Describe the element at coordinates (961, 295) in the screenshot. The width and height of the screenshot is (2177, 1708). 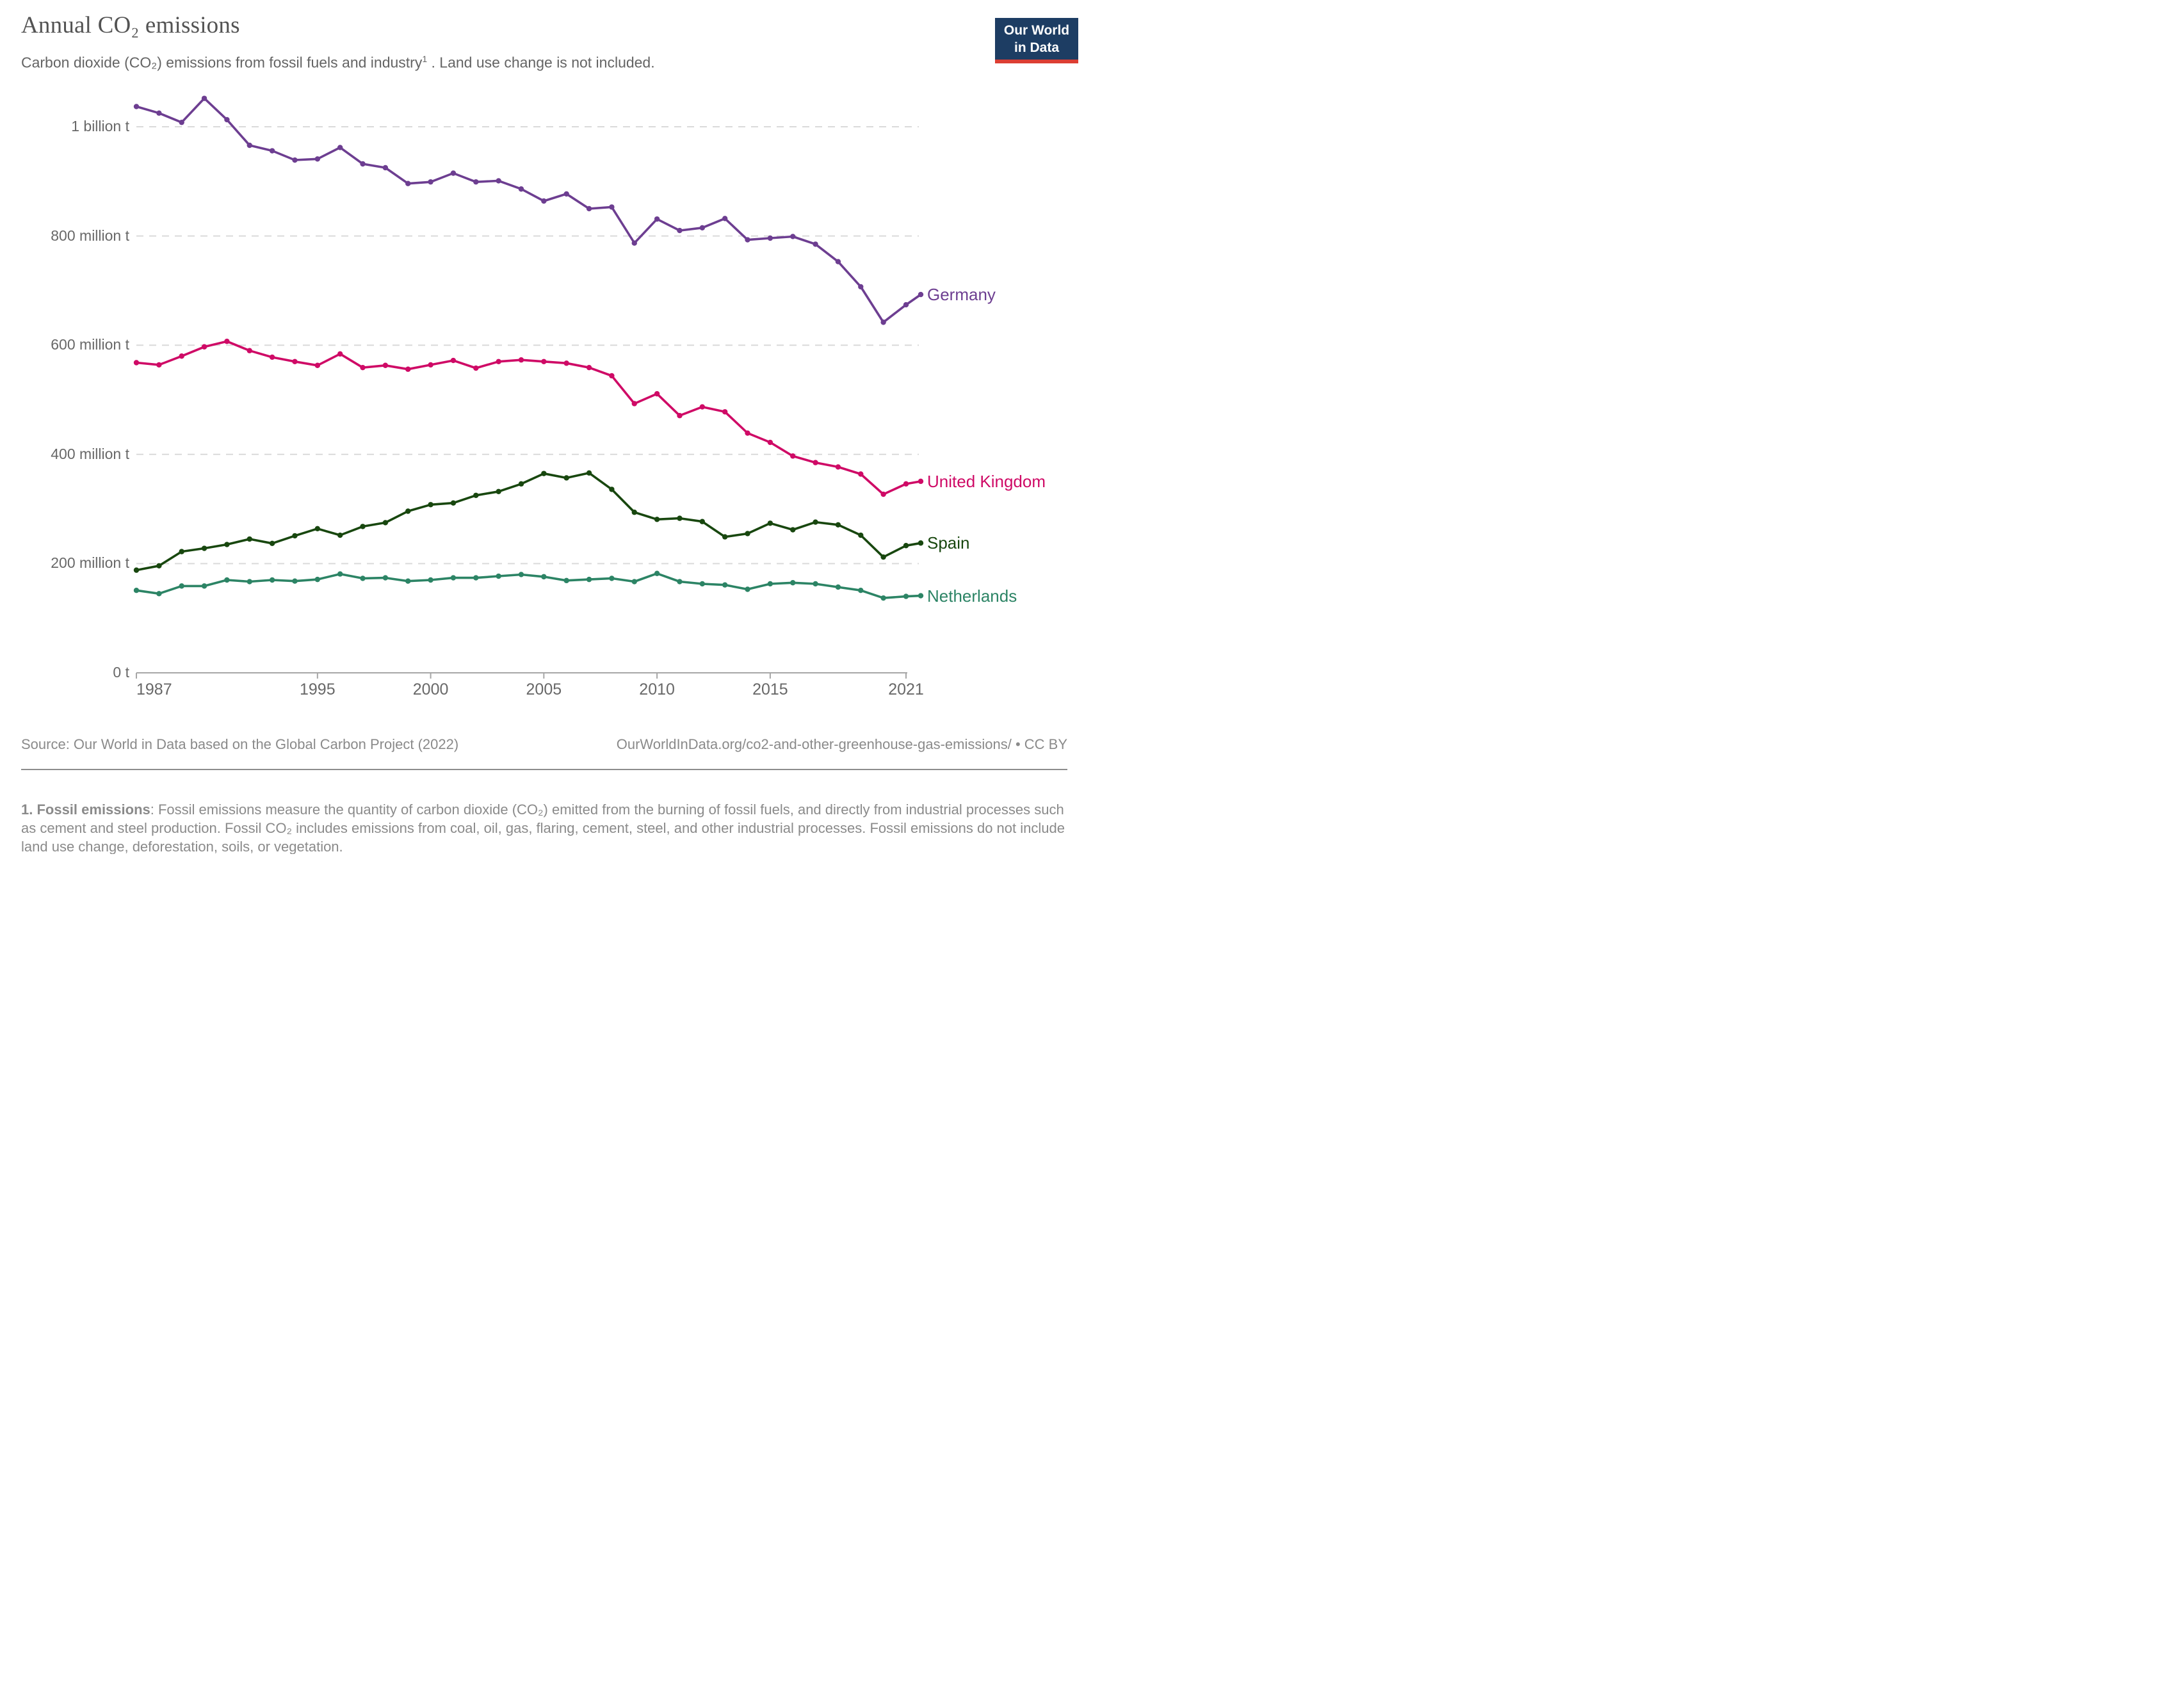
I see `series-label-germany: Germany` at that location.